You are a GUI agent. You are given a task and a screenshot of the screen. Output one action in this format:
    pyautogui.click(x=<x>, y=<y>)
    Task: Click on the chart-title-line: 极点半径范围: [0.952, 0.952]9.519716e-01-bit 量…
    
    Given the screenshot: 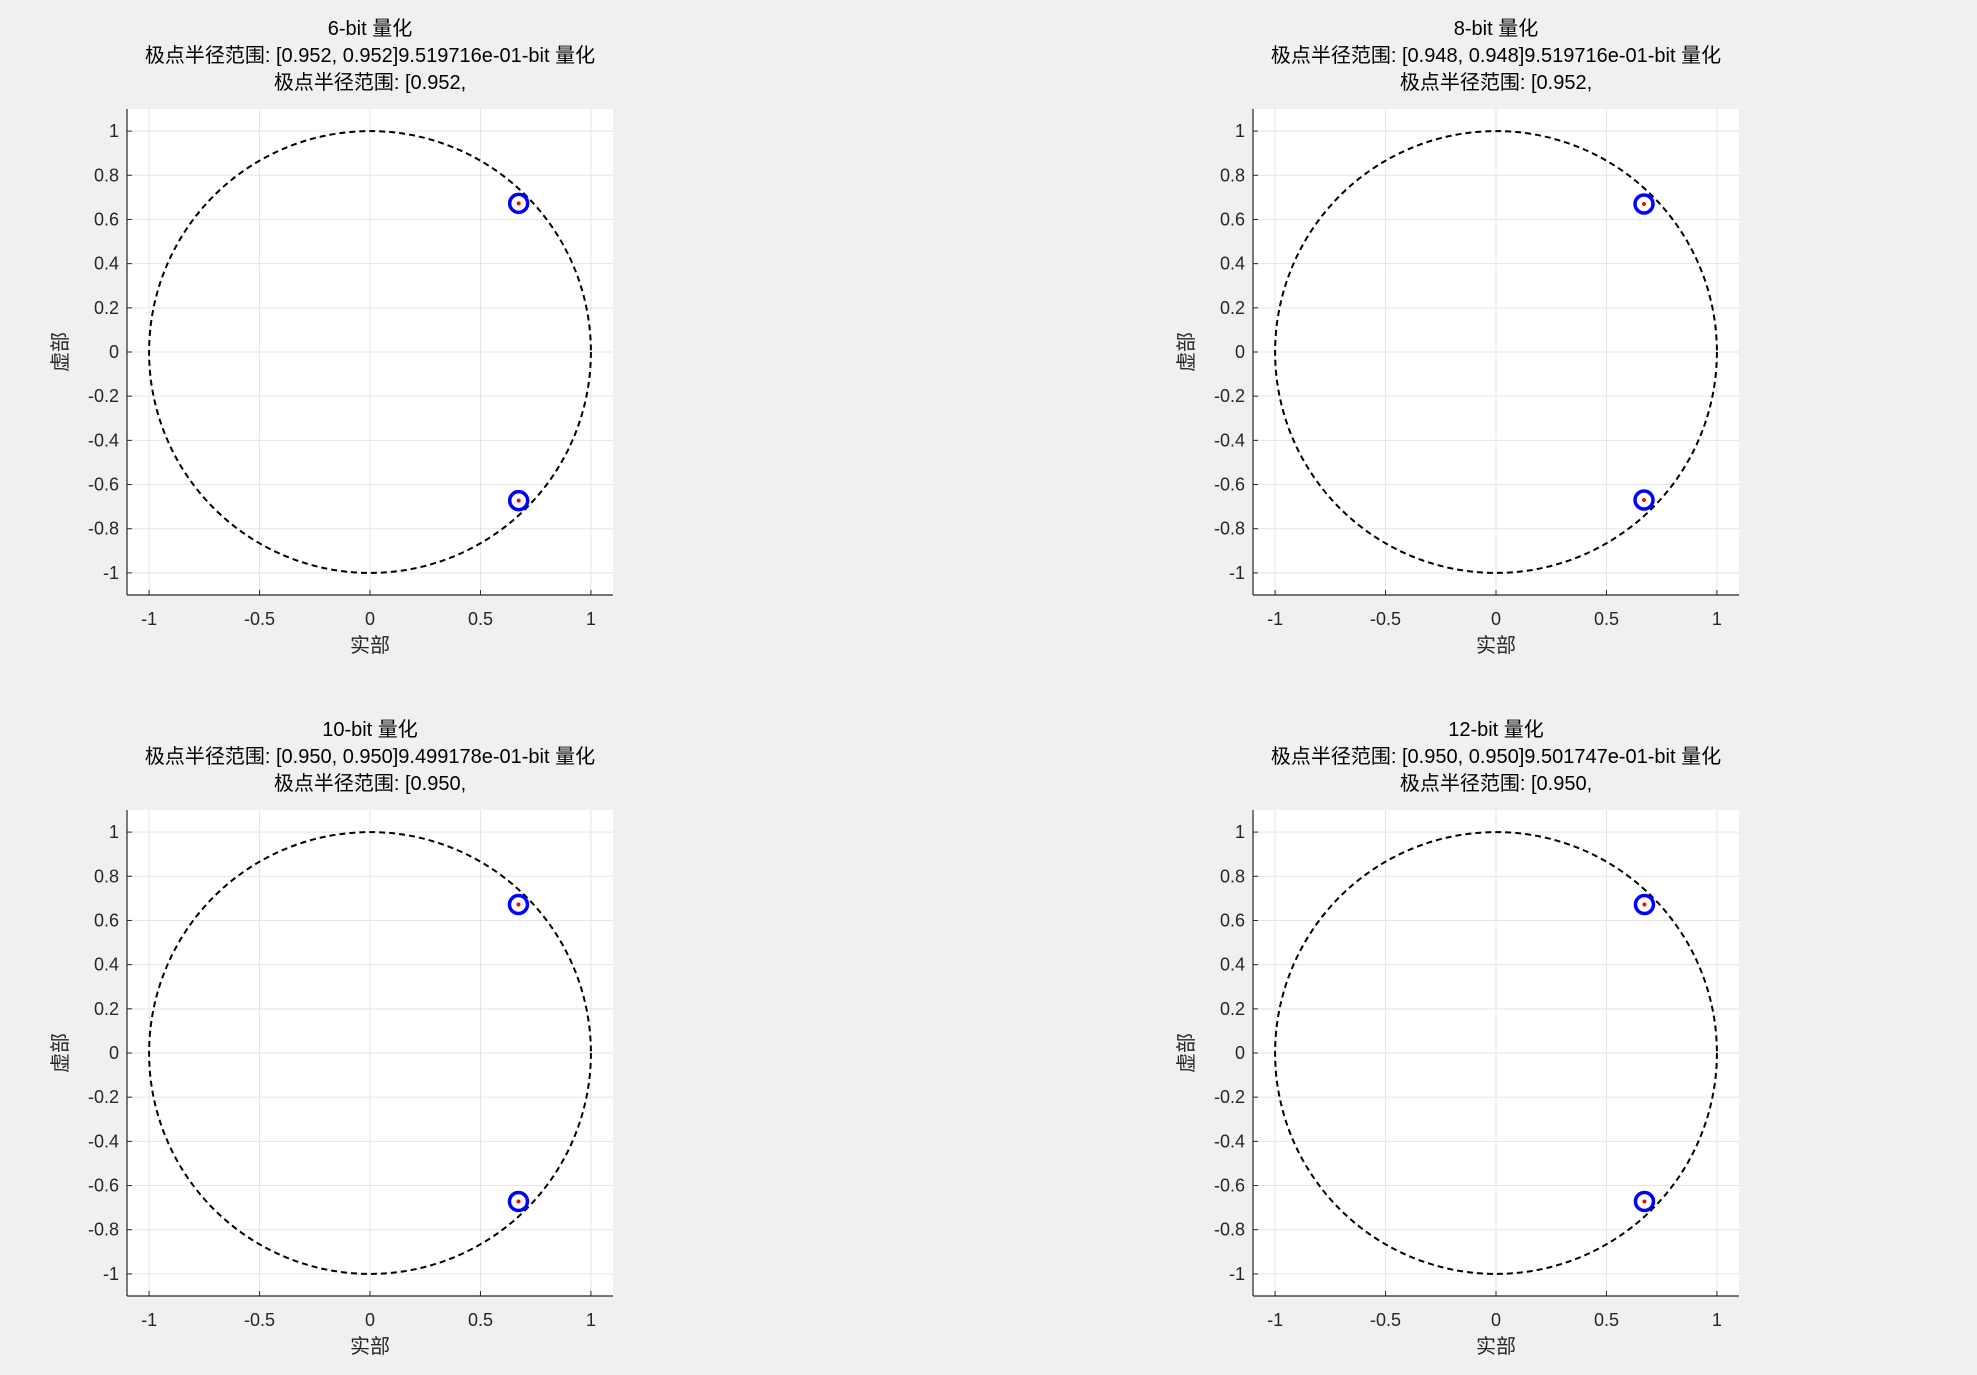 What is the action you would take?
    pyautogui.click(x=370, y=55)
    